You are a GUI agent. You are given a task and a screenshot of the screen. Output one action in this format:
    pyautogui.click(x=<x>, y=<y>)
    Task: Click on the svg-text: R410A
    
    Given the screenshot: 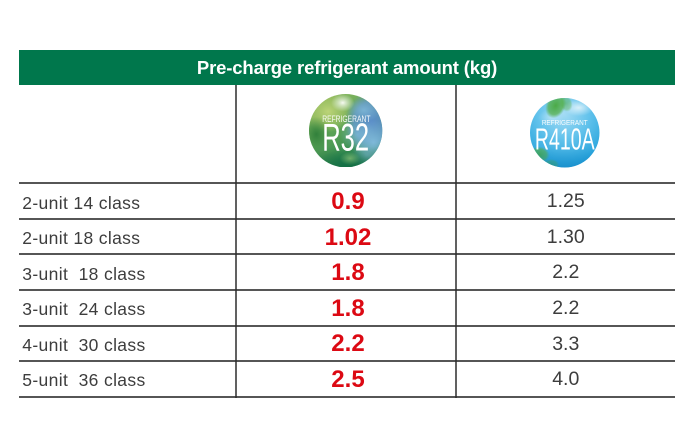 What is the action you would take?
    pyautogui.click(x=565, y=140)
    